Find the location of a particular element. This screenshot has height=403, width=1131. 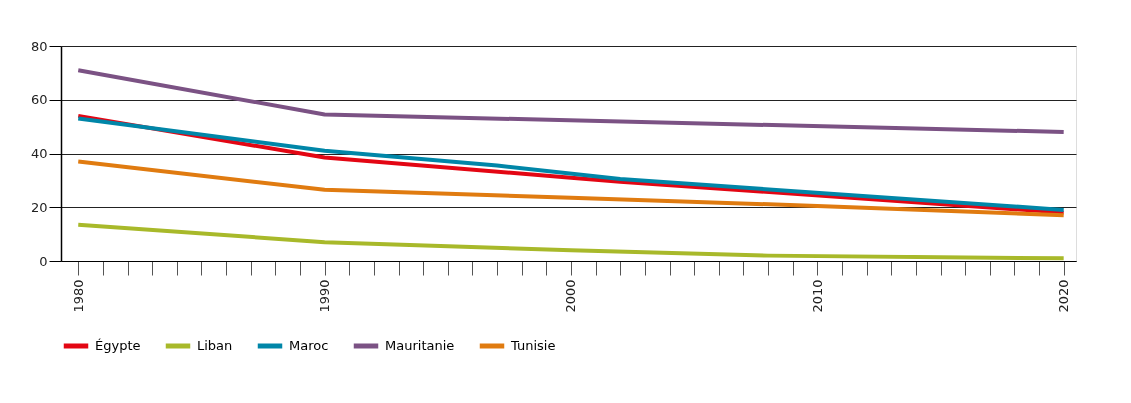

y-tick-label: 60 is located at coordinates (39, 100).